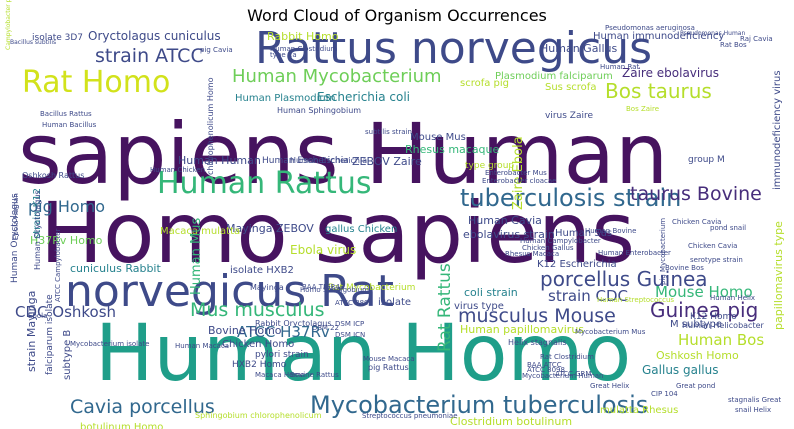  What do you see at coordinates (670, 73) in the screenshot?
I see `word-cloud-term: Zaire ebolavirus` at bounding box center [670, 73].